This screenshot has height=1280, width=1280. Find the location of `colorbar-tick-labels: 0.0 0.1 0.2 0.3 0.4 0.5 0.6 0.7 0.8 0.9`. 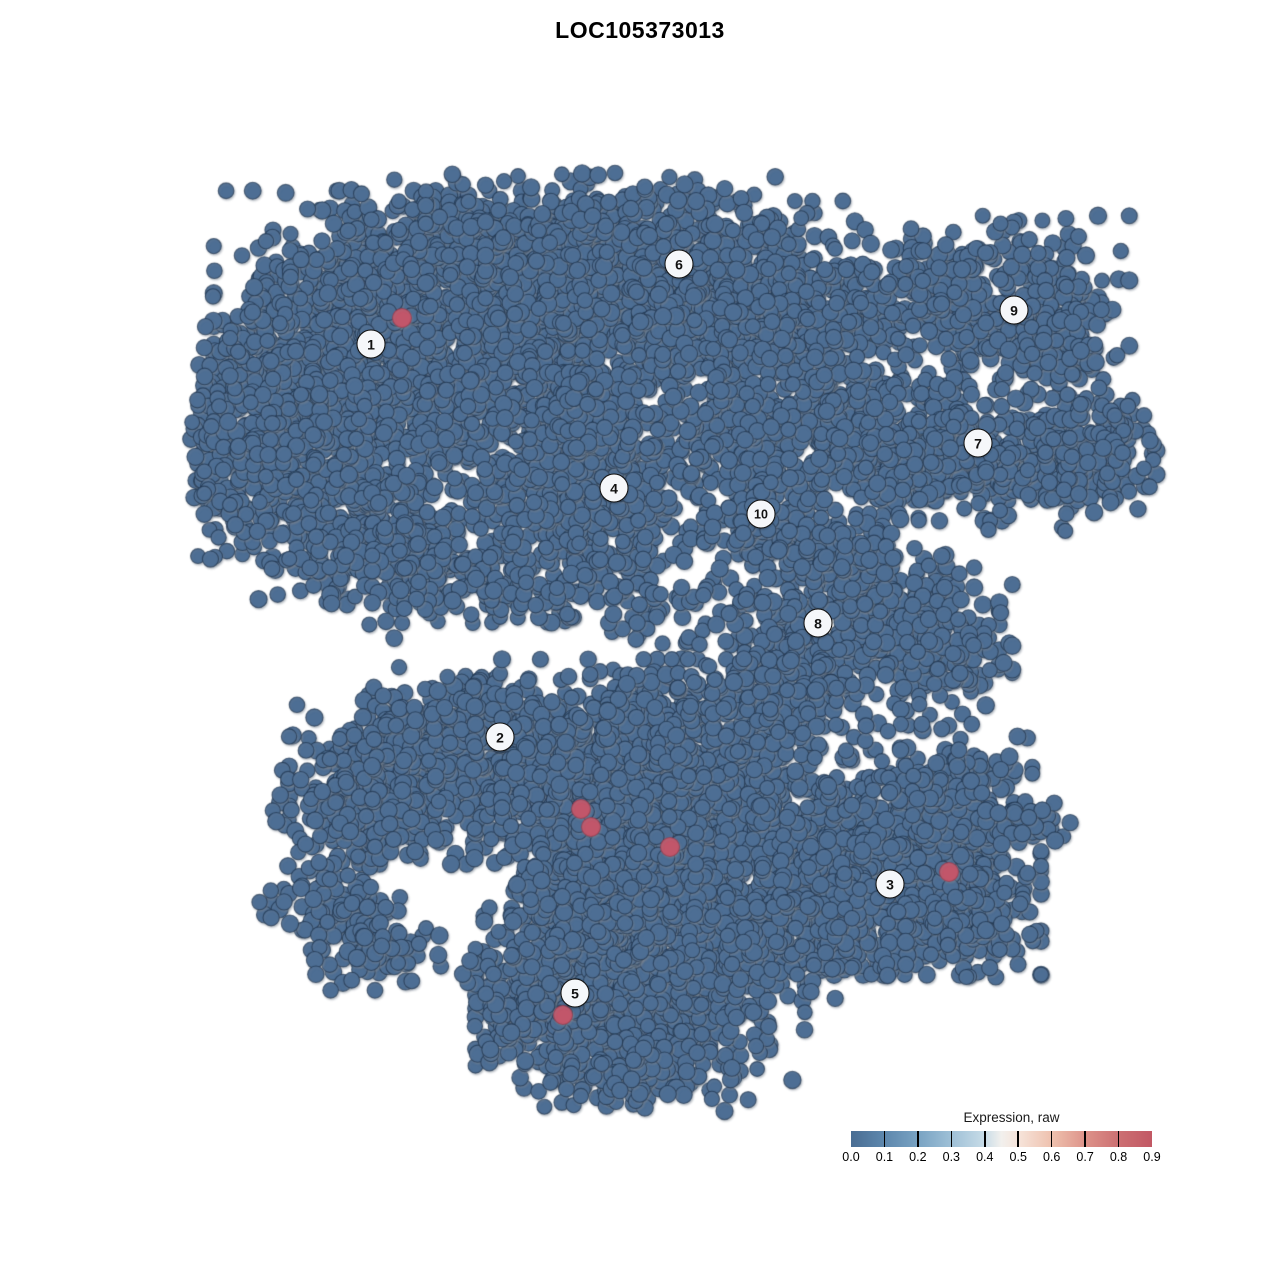

colorbar-tick-labels: 0.0 0.1 0.2 0.3 0.4 0.5 0.6 0.7 0.8 0.9 is located at coordinates (1001, 1158).